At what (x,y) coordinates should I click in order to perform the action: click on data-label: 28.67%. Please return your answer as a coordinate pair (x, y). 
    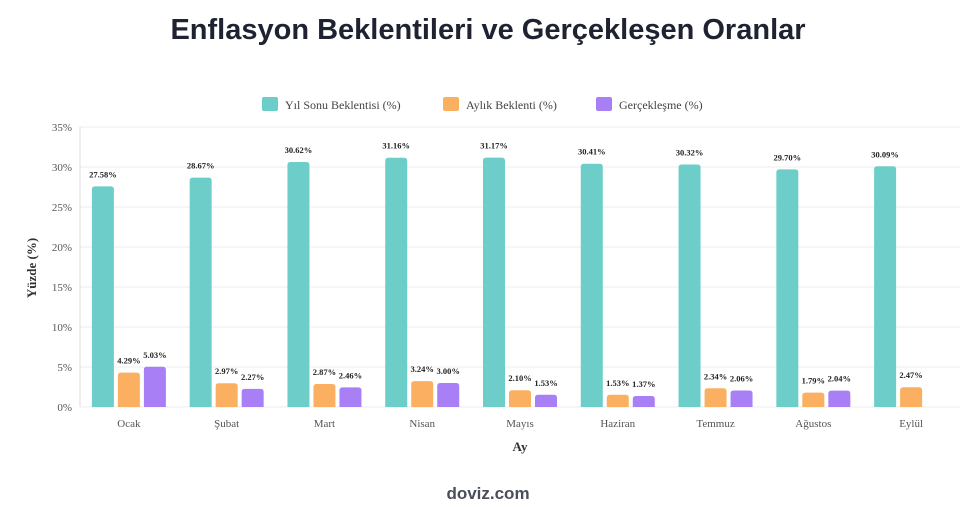
    Looking at the image, I should click on (201, 166).